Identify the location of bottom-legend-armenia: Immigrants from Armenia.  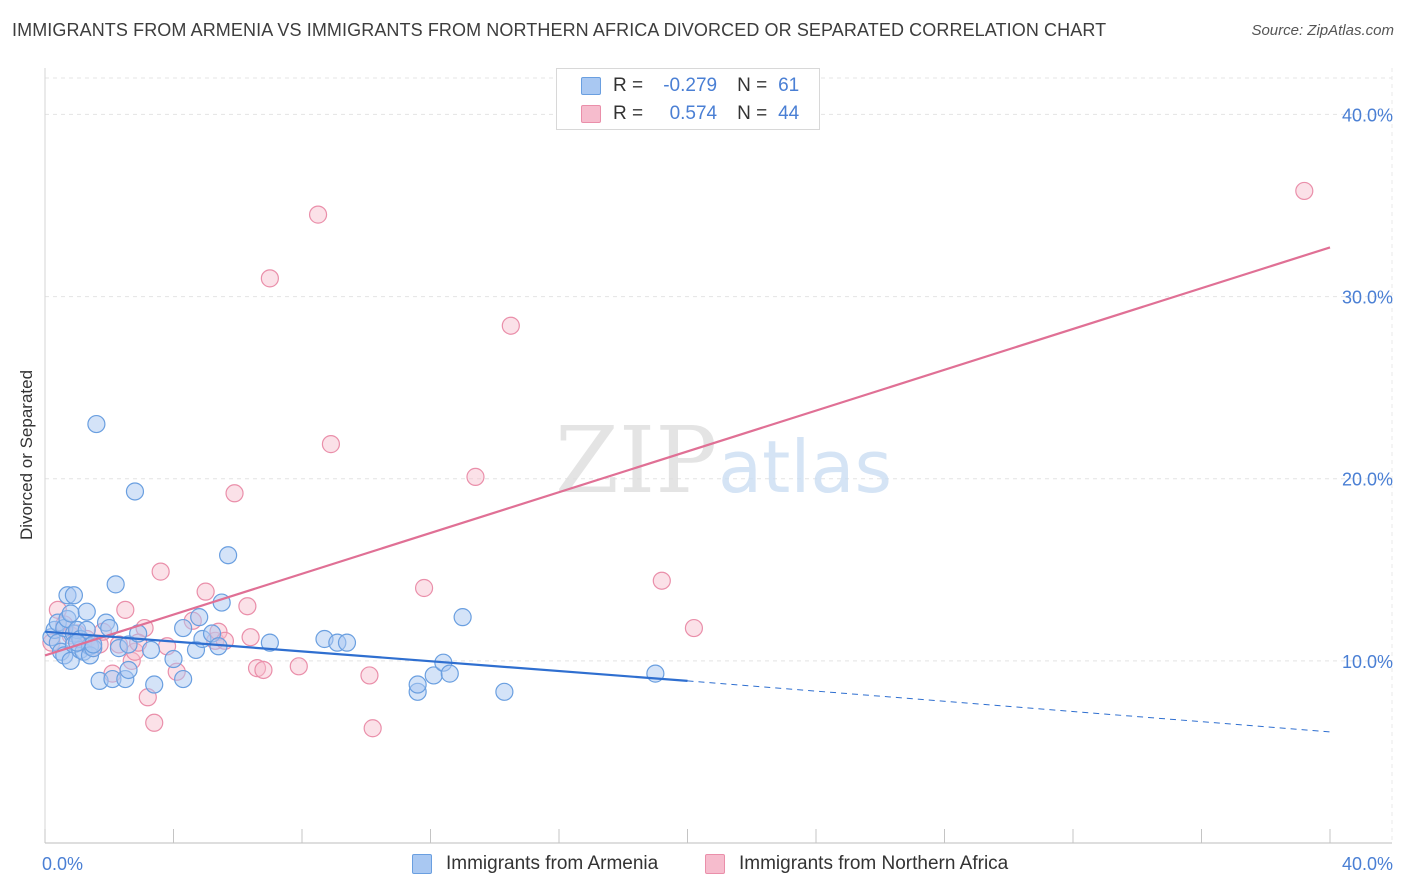
(535, 864).